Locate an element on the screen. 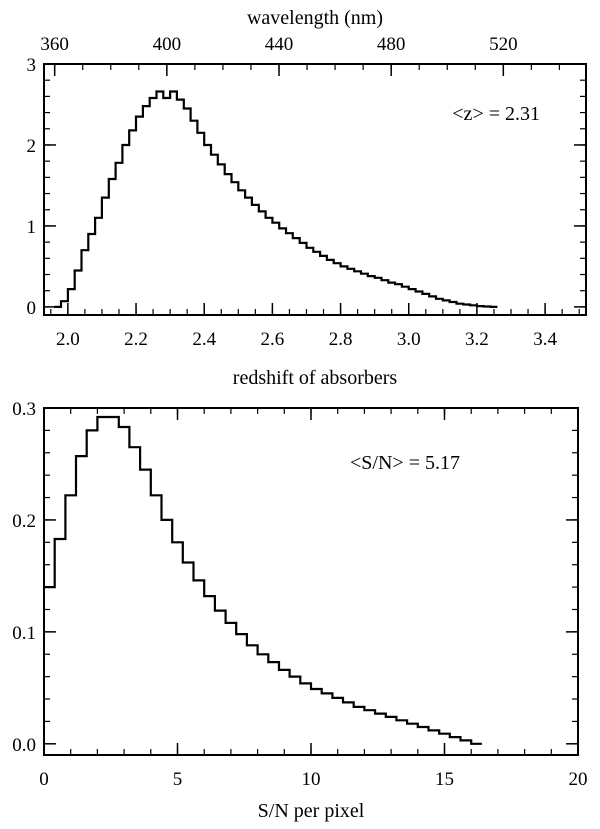  redshift-x-tick-label: 2.0 is located at coordinates (68, 339).